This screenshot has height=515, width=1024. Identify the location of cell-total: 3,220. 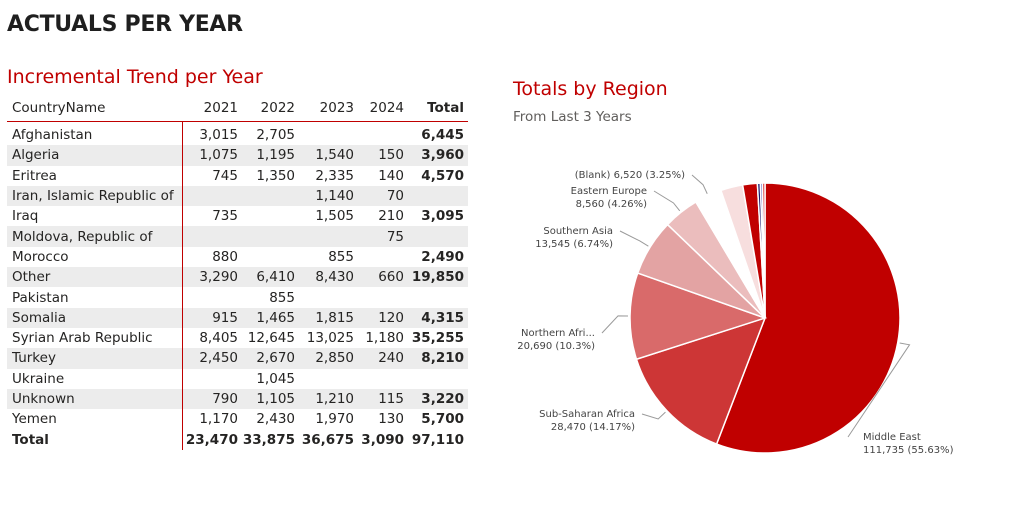
(438, 399).